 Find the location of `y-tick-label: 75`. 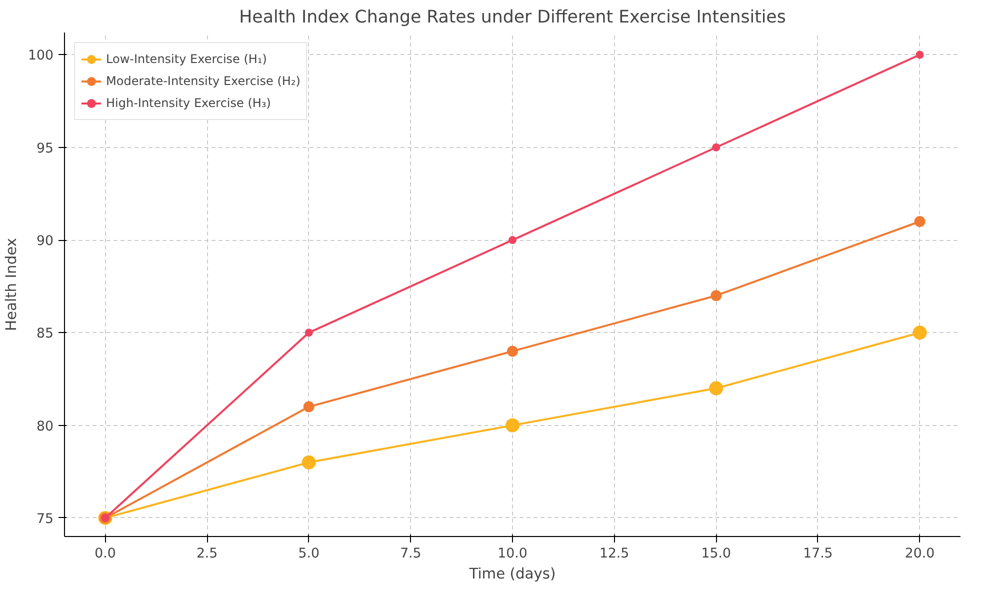

y-tick-label: 75 is located at coordinates (45, 519).